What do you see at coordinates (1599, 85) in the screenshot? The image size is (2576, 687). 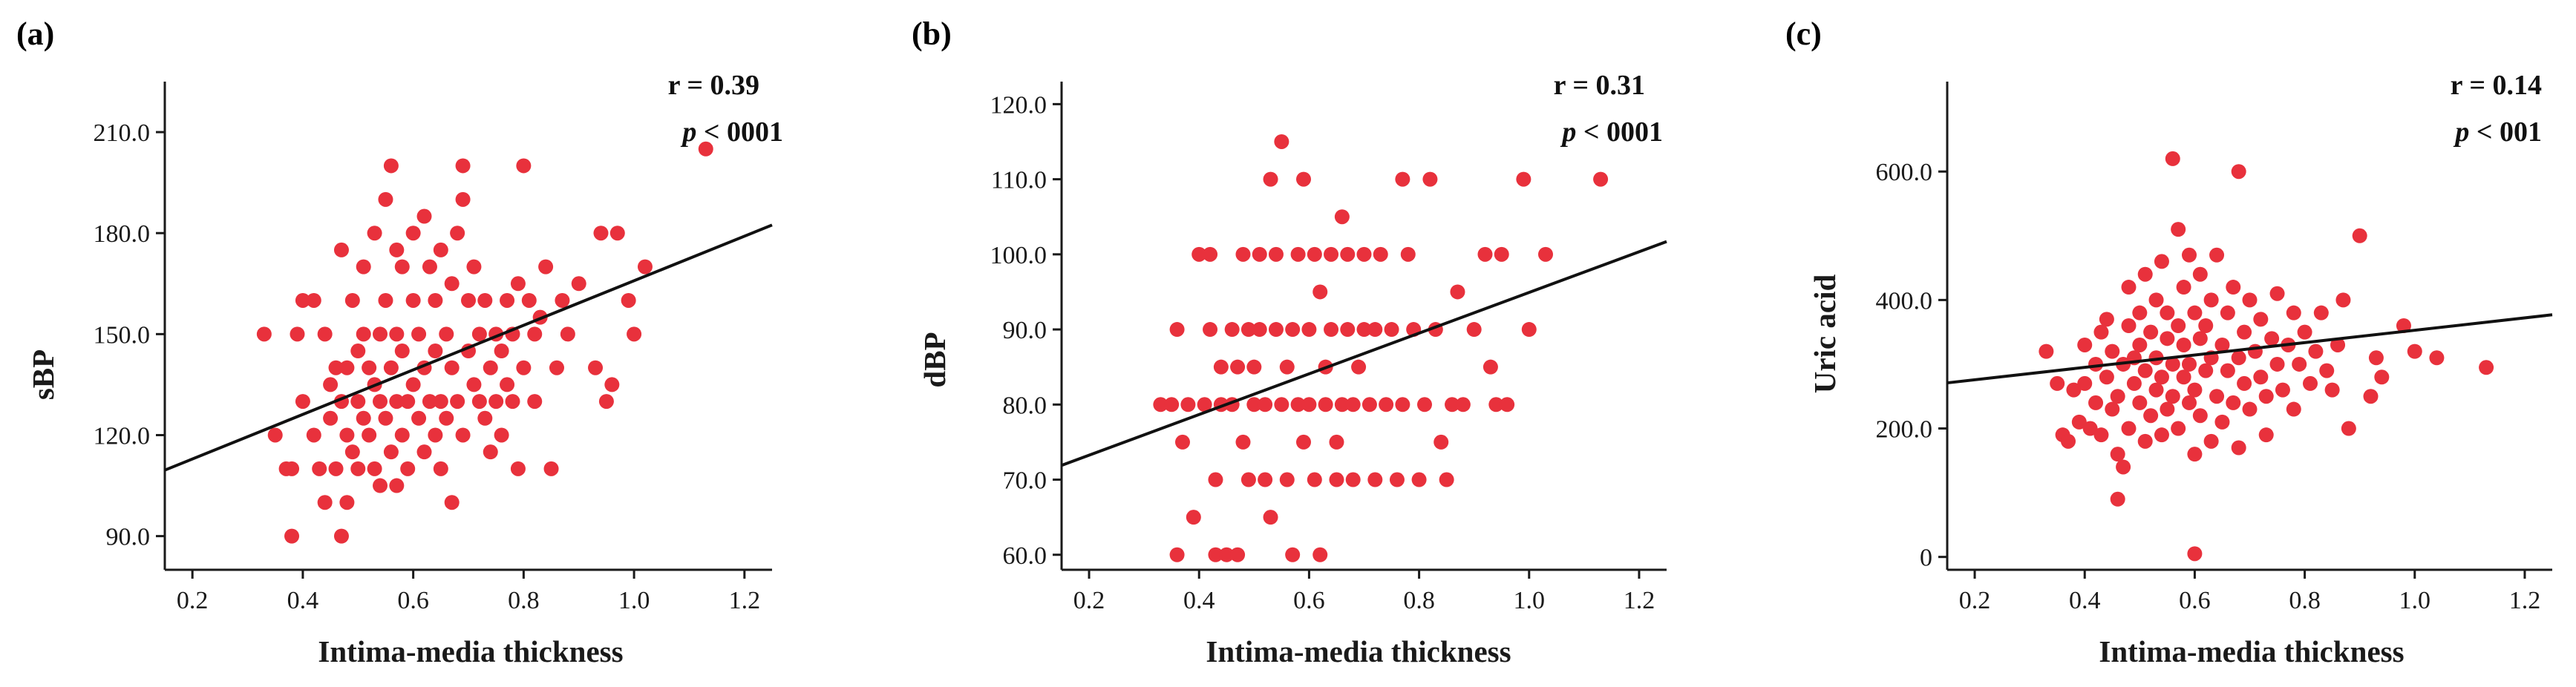 I see `stat-r: r = 0.31` at bounding box center [1599, 85].